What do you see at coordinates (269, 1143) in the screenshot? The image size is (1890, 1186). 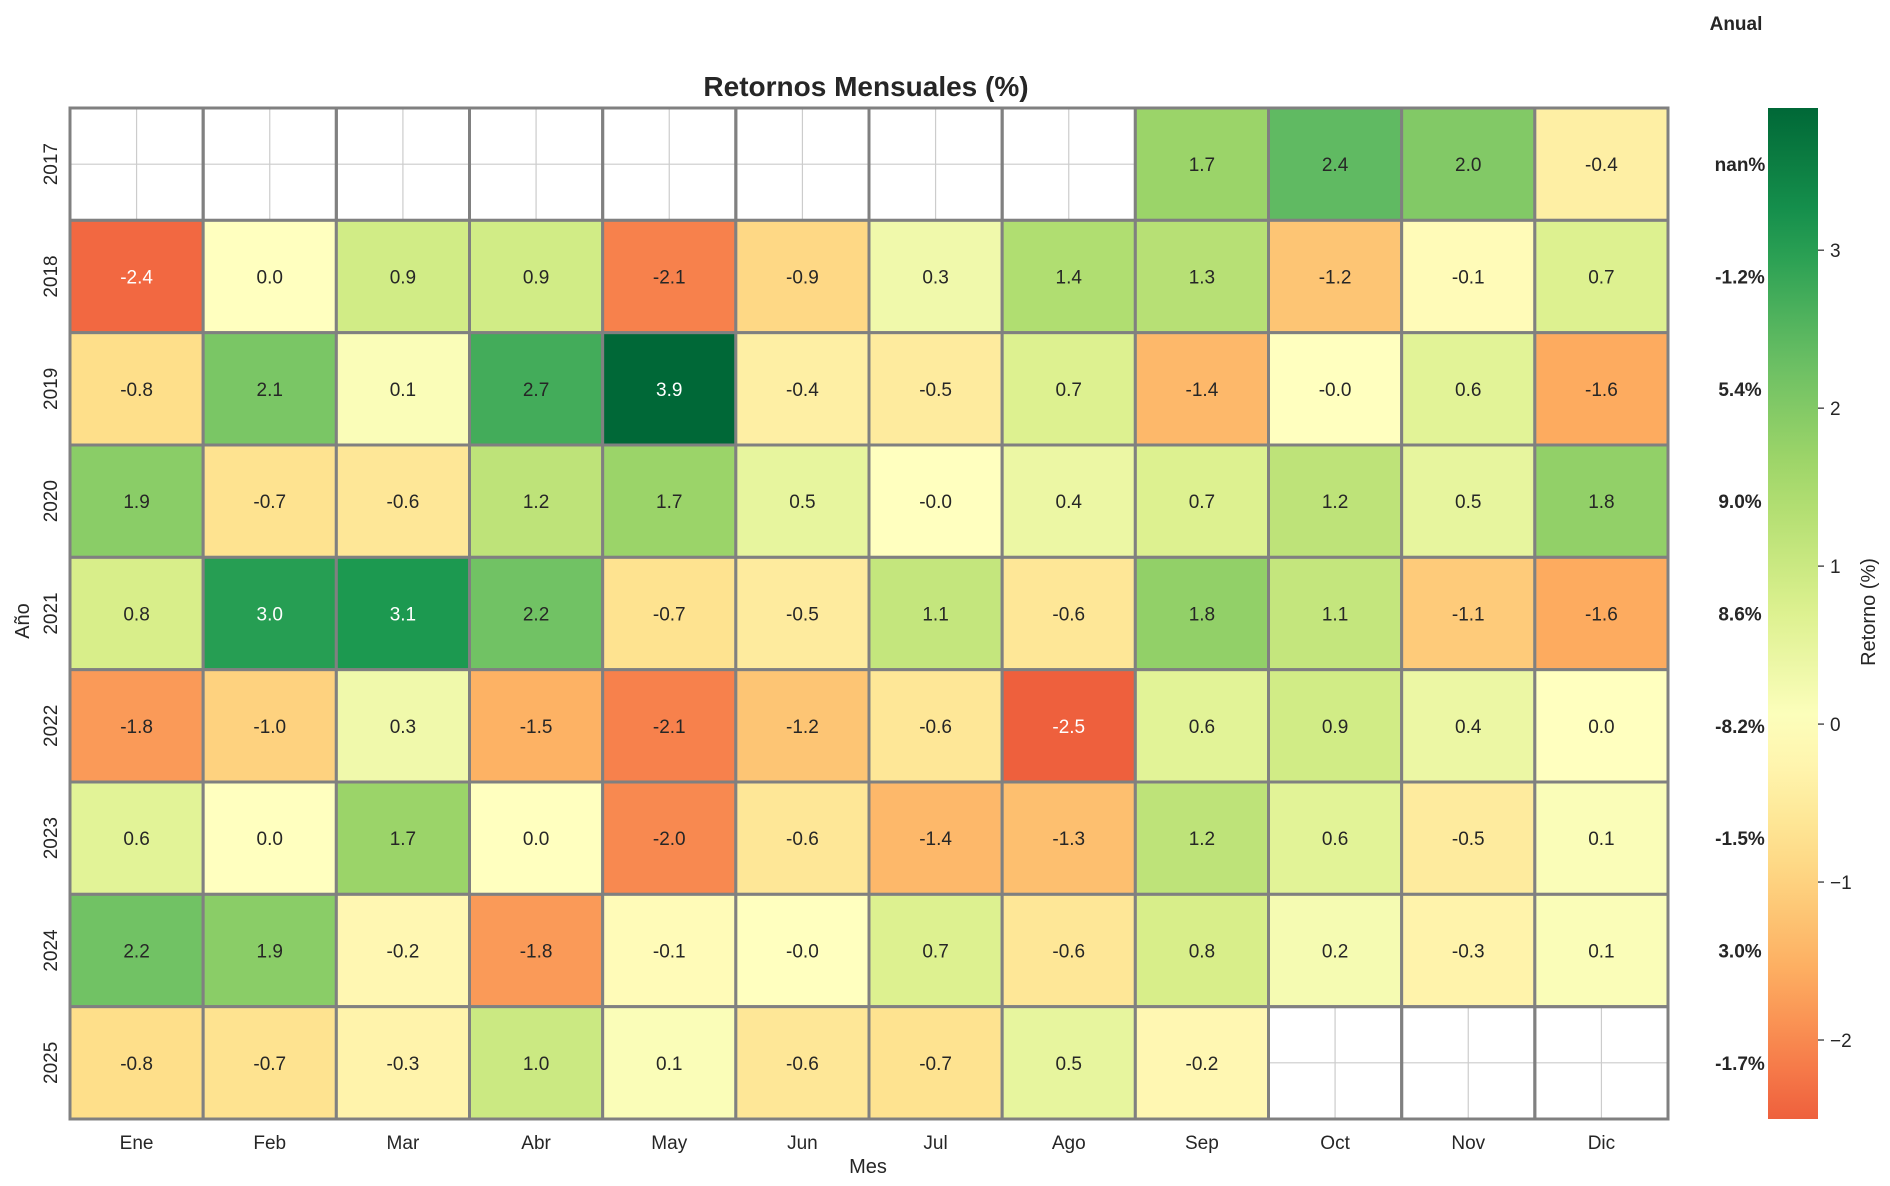 I see `x-tick-label: Feb` at bounding box center [269, 1143].